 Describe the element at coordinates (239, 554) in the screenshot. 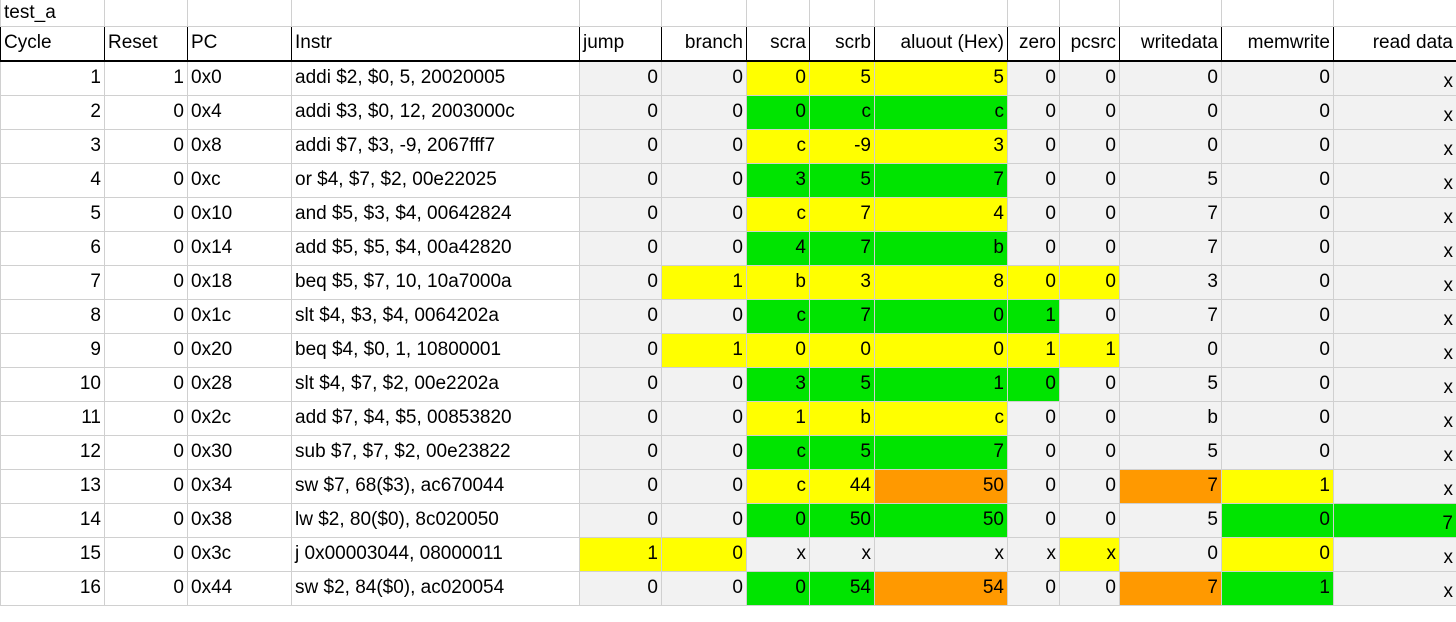

I see `cell-pc: 0x3c` at that location.